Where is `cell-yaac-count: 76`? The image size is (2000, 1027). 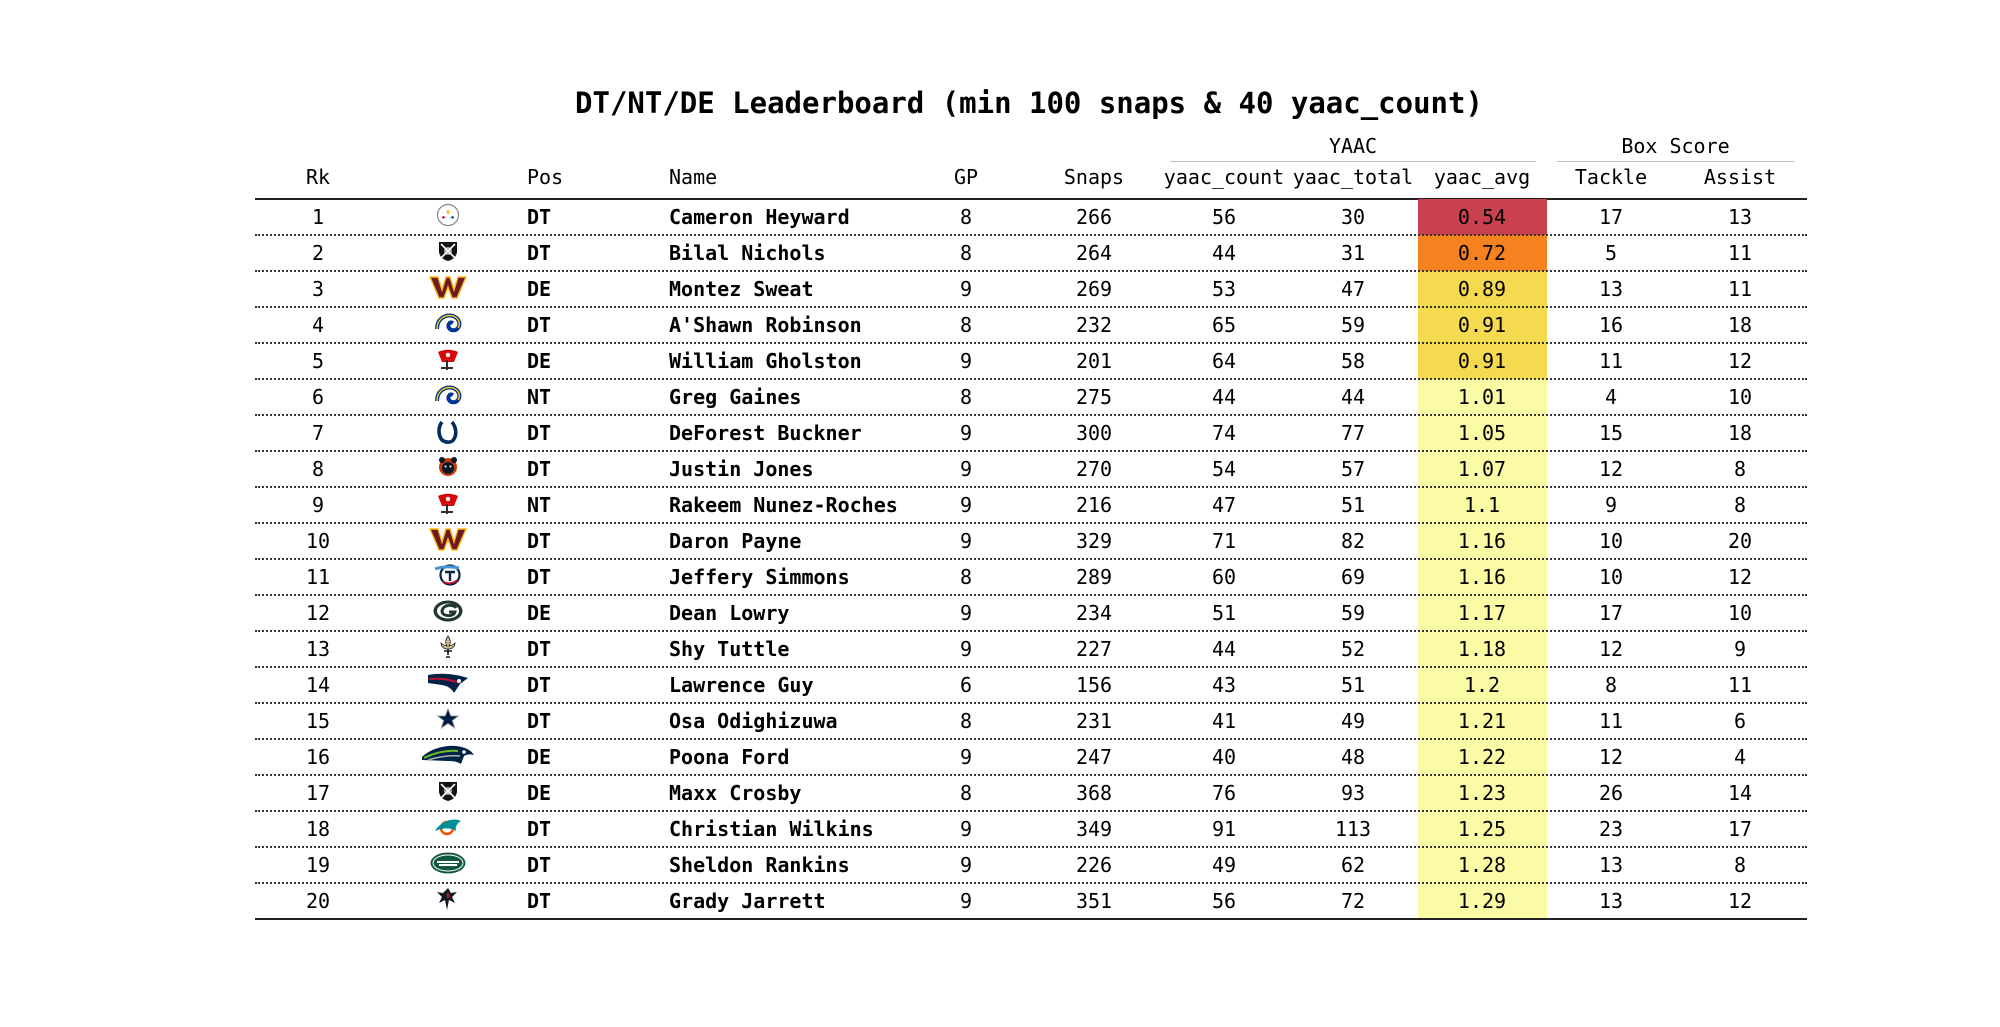 cell-yaac-count: 76 is located at coordinates (1224, 793).